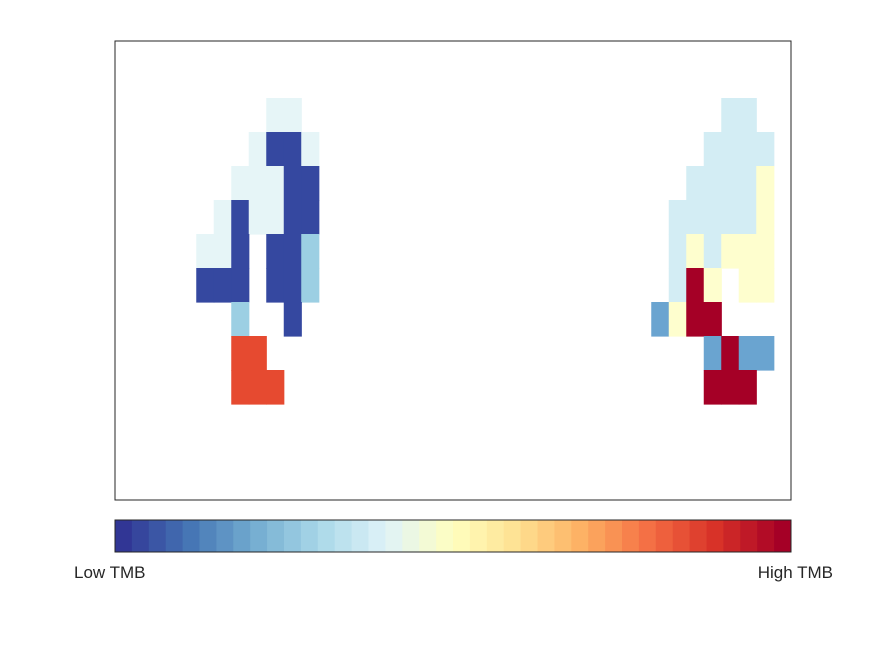 The height and width of the screenshot is (656, 875). I want to click on colorbar-low-label: Low TMB, so click(110, 572).